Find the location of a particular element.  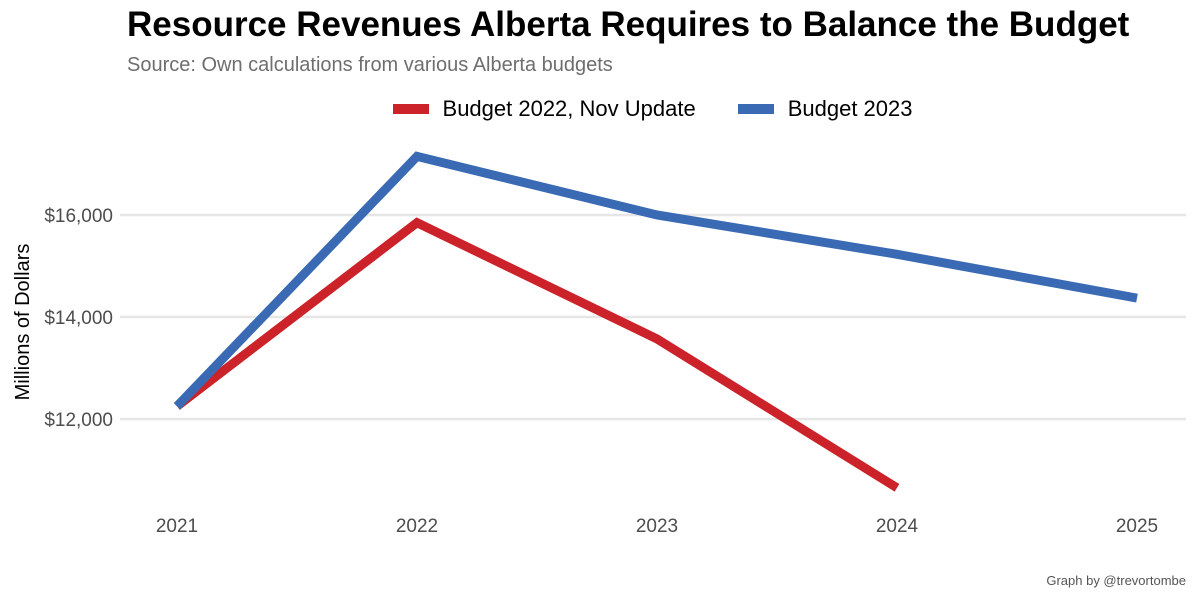

y-tick-label-12000: $12,000 is located at coordinates (78, 420).